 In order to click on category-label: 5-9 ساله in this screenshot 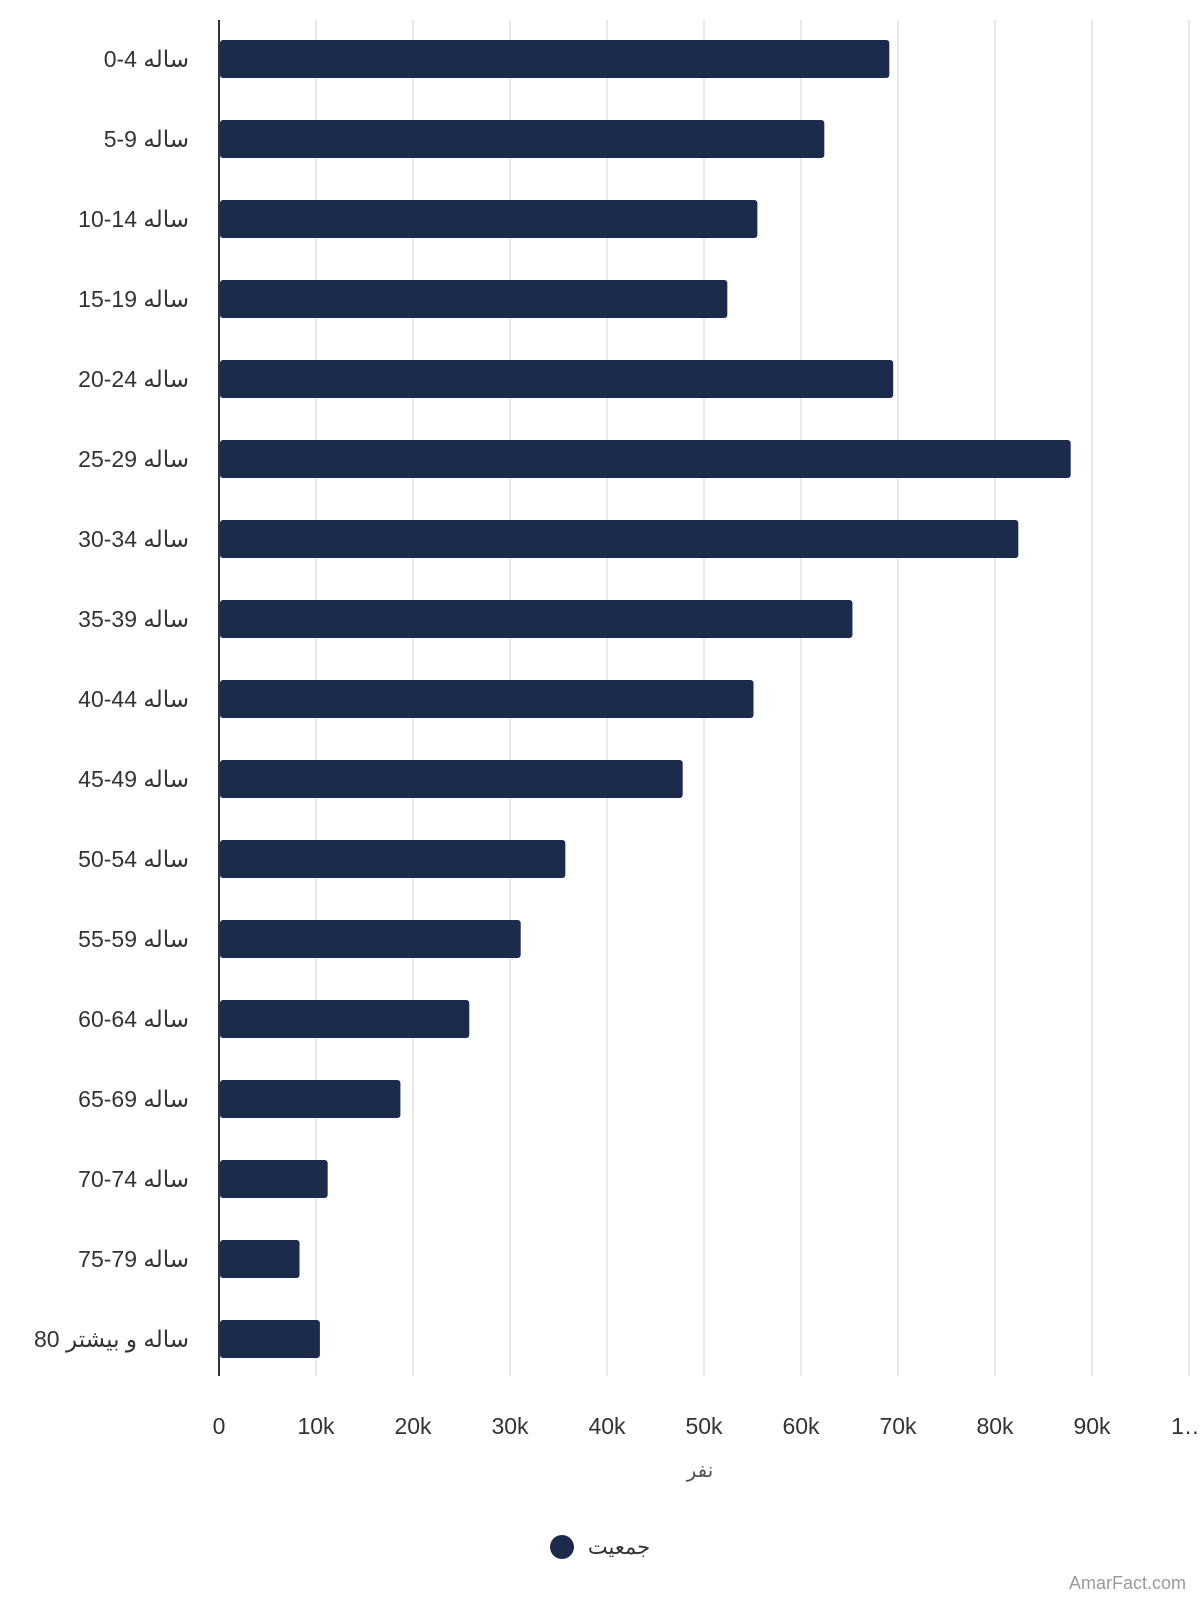, I will do `click(146, 139)`.